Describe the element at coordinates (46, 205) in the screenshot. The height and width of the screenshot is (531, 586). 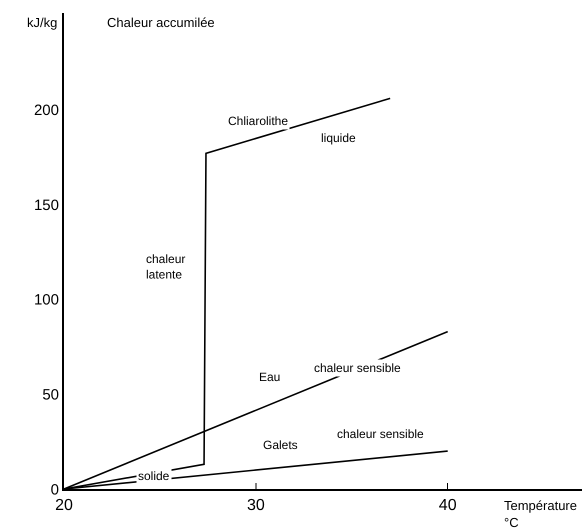
I see `y-tick-label: 150` at that location.